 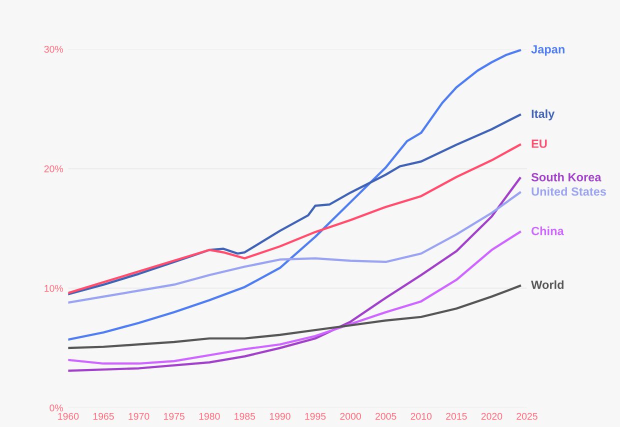 What do you see at coordinates (539, 144) in the screenshot?
I see `series-label: EU` at bounding box center [539, 144].